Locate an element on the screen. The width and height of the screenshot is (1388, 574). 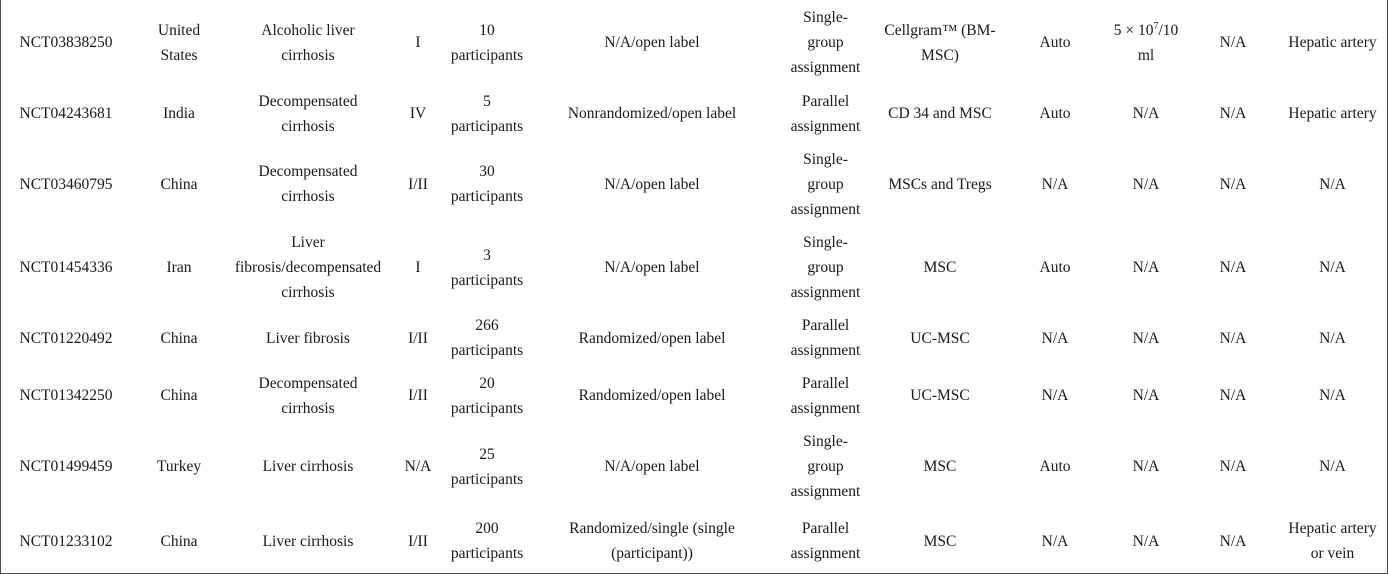
cell-nct-id: NCT04243681 is located at coordinates (66, 113).